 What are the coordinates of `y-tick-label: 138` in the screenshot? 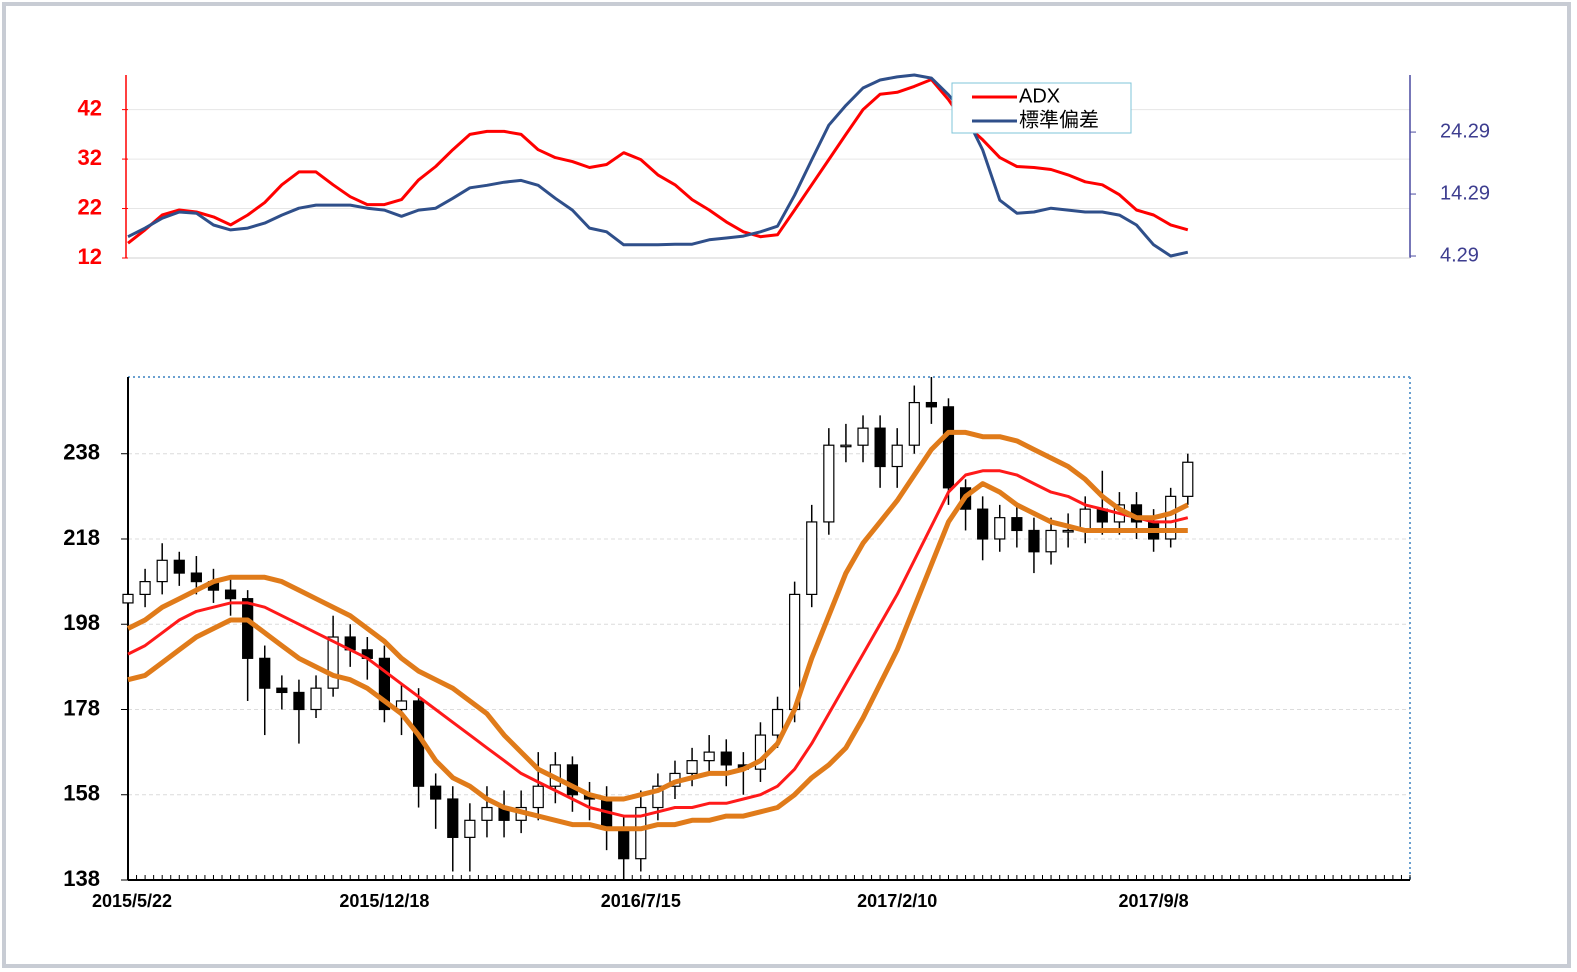 It's located at (81, 878).